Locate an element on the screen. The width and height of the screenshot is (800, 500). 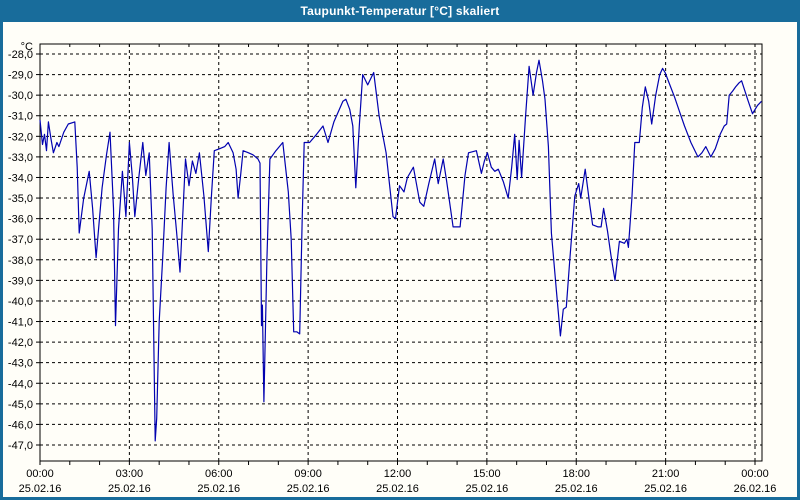
y-tick-label: -30,0 is located at coordinates (20, 96).